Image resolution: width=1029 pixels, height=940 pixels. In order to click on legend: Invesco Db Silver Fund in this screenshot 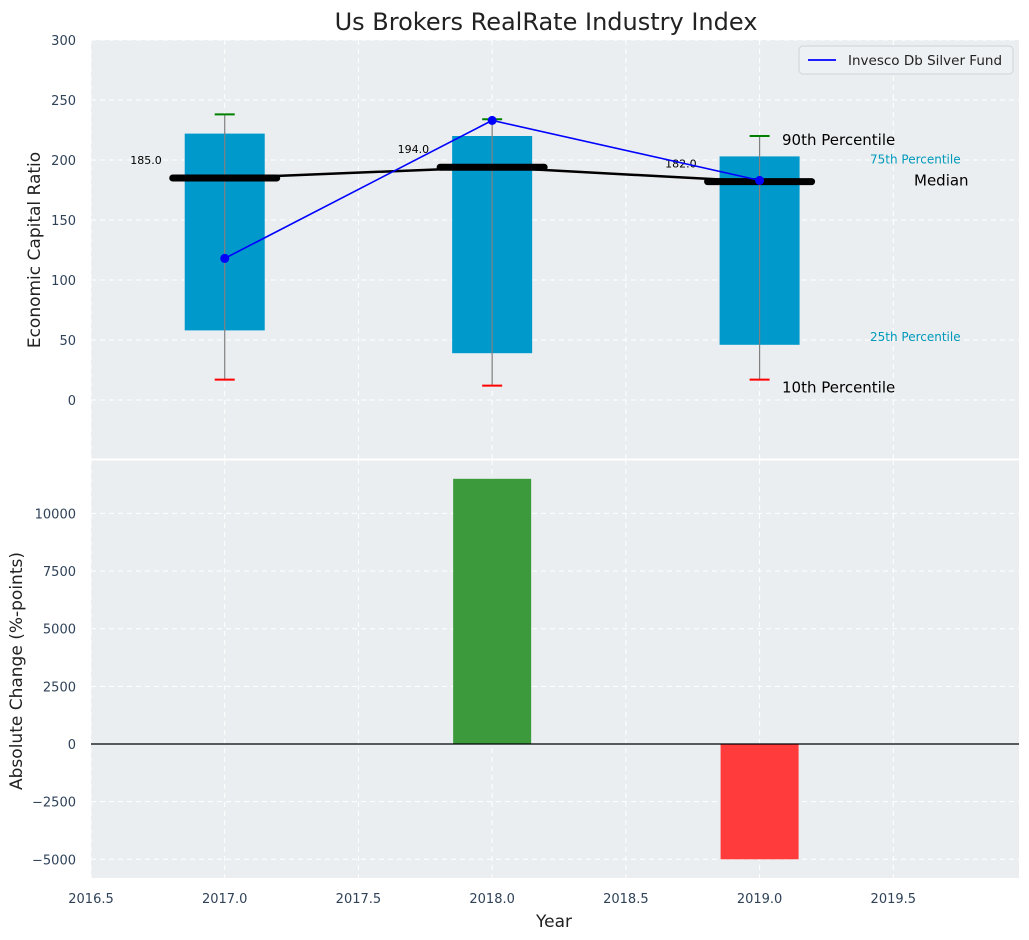, I will do `click(906, 60)`.